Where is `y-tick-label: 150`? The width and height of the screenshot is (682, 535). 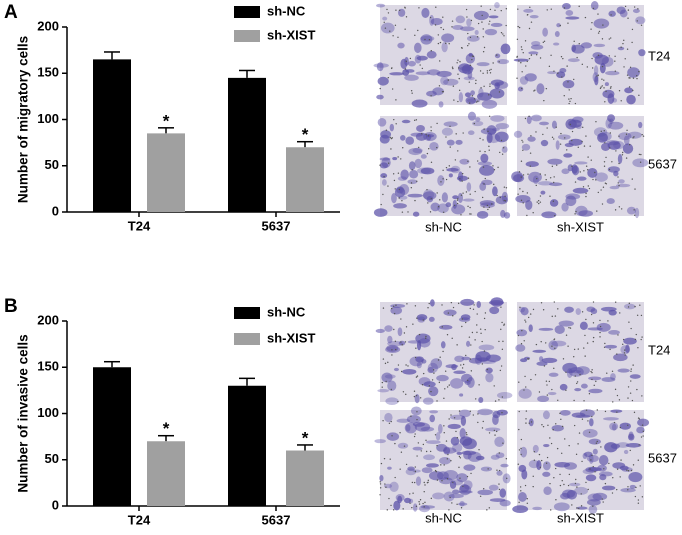 y-tick-label: 150 is located at coordinates (48, 72).